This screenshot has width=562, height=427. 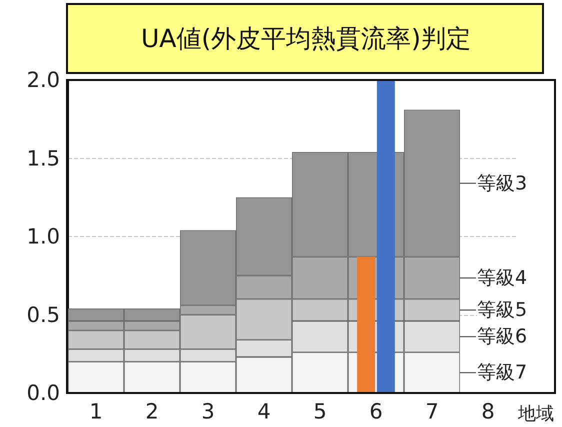 What do you see at coordinates (502, 277) in the screenshot?
I see `series-label: 等級4` at bounding box center [502, 277].